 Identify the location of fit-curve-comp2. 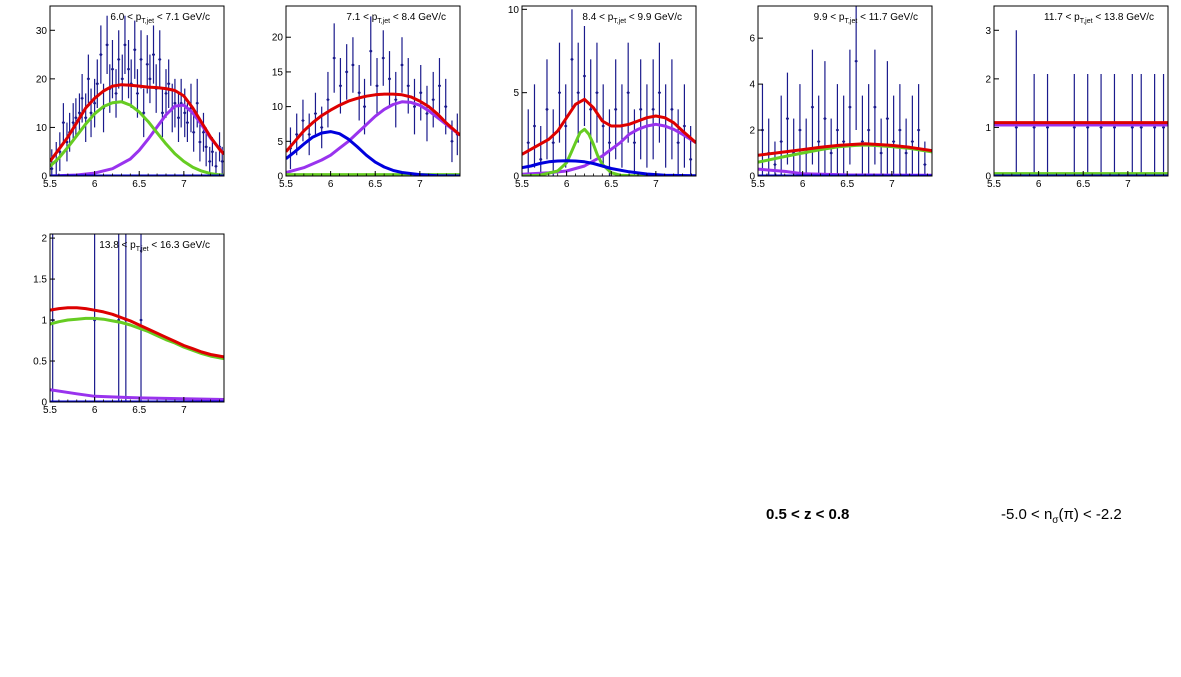
(137, 338).